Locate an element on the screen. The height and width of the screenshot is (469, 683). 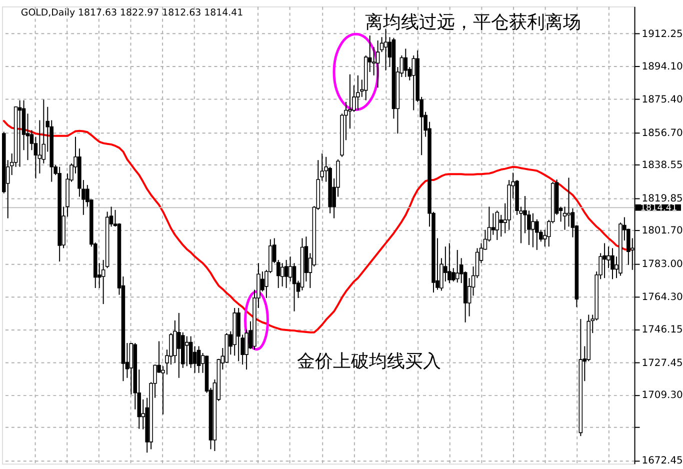
y-tick-label: 1819.85 is located at coordinates (662, 198).